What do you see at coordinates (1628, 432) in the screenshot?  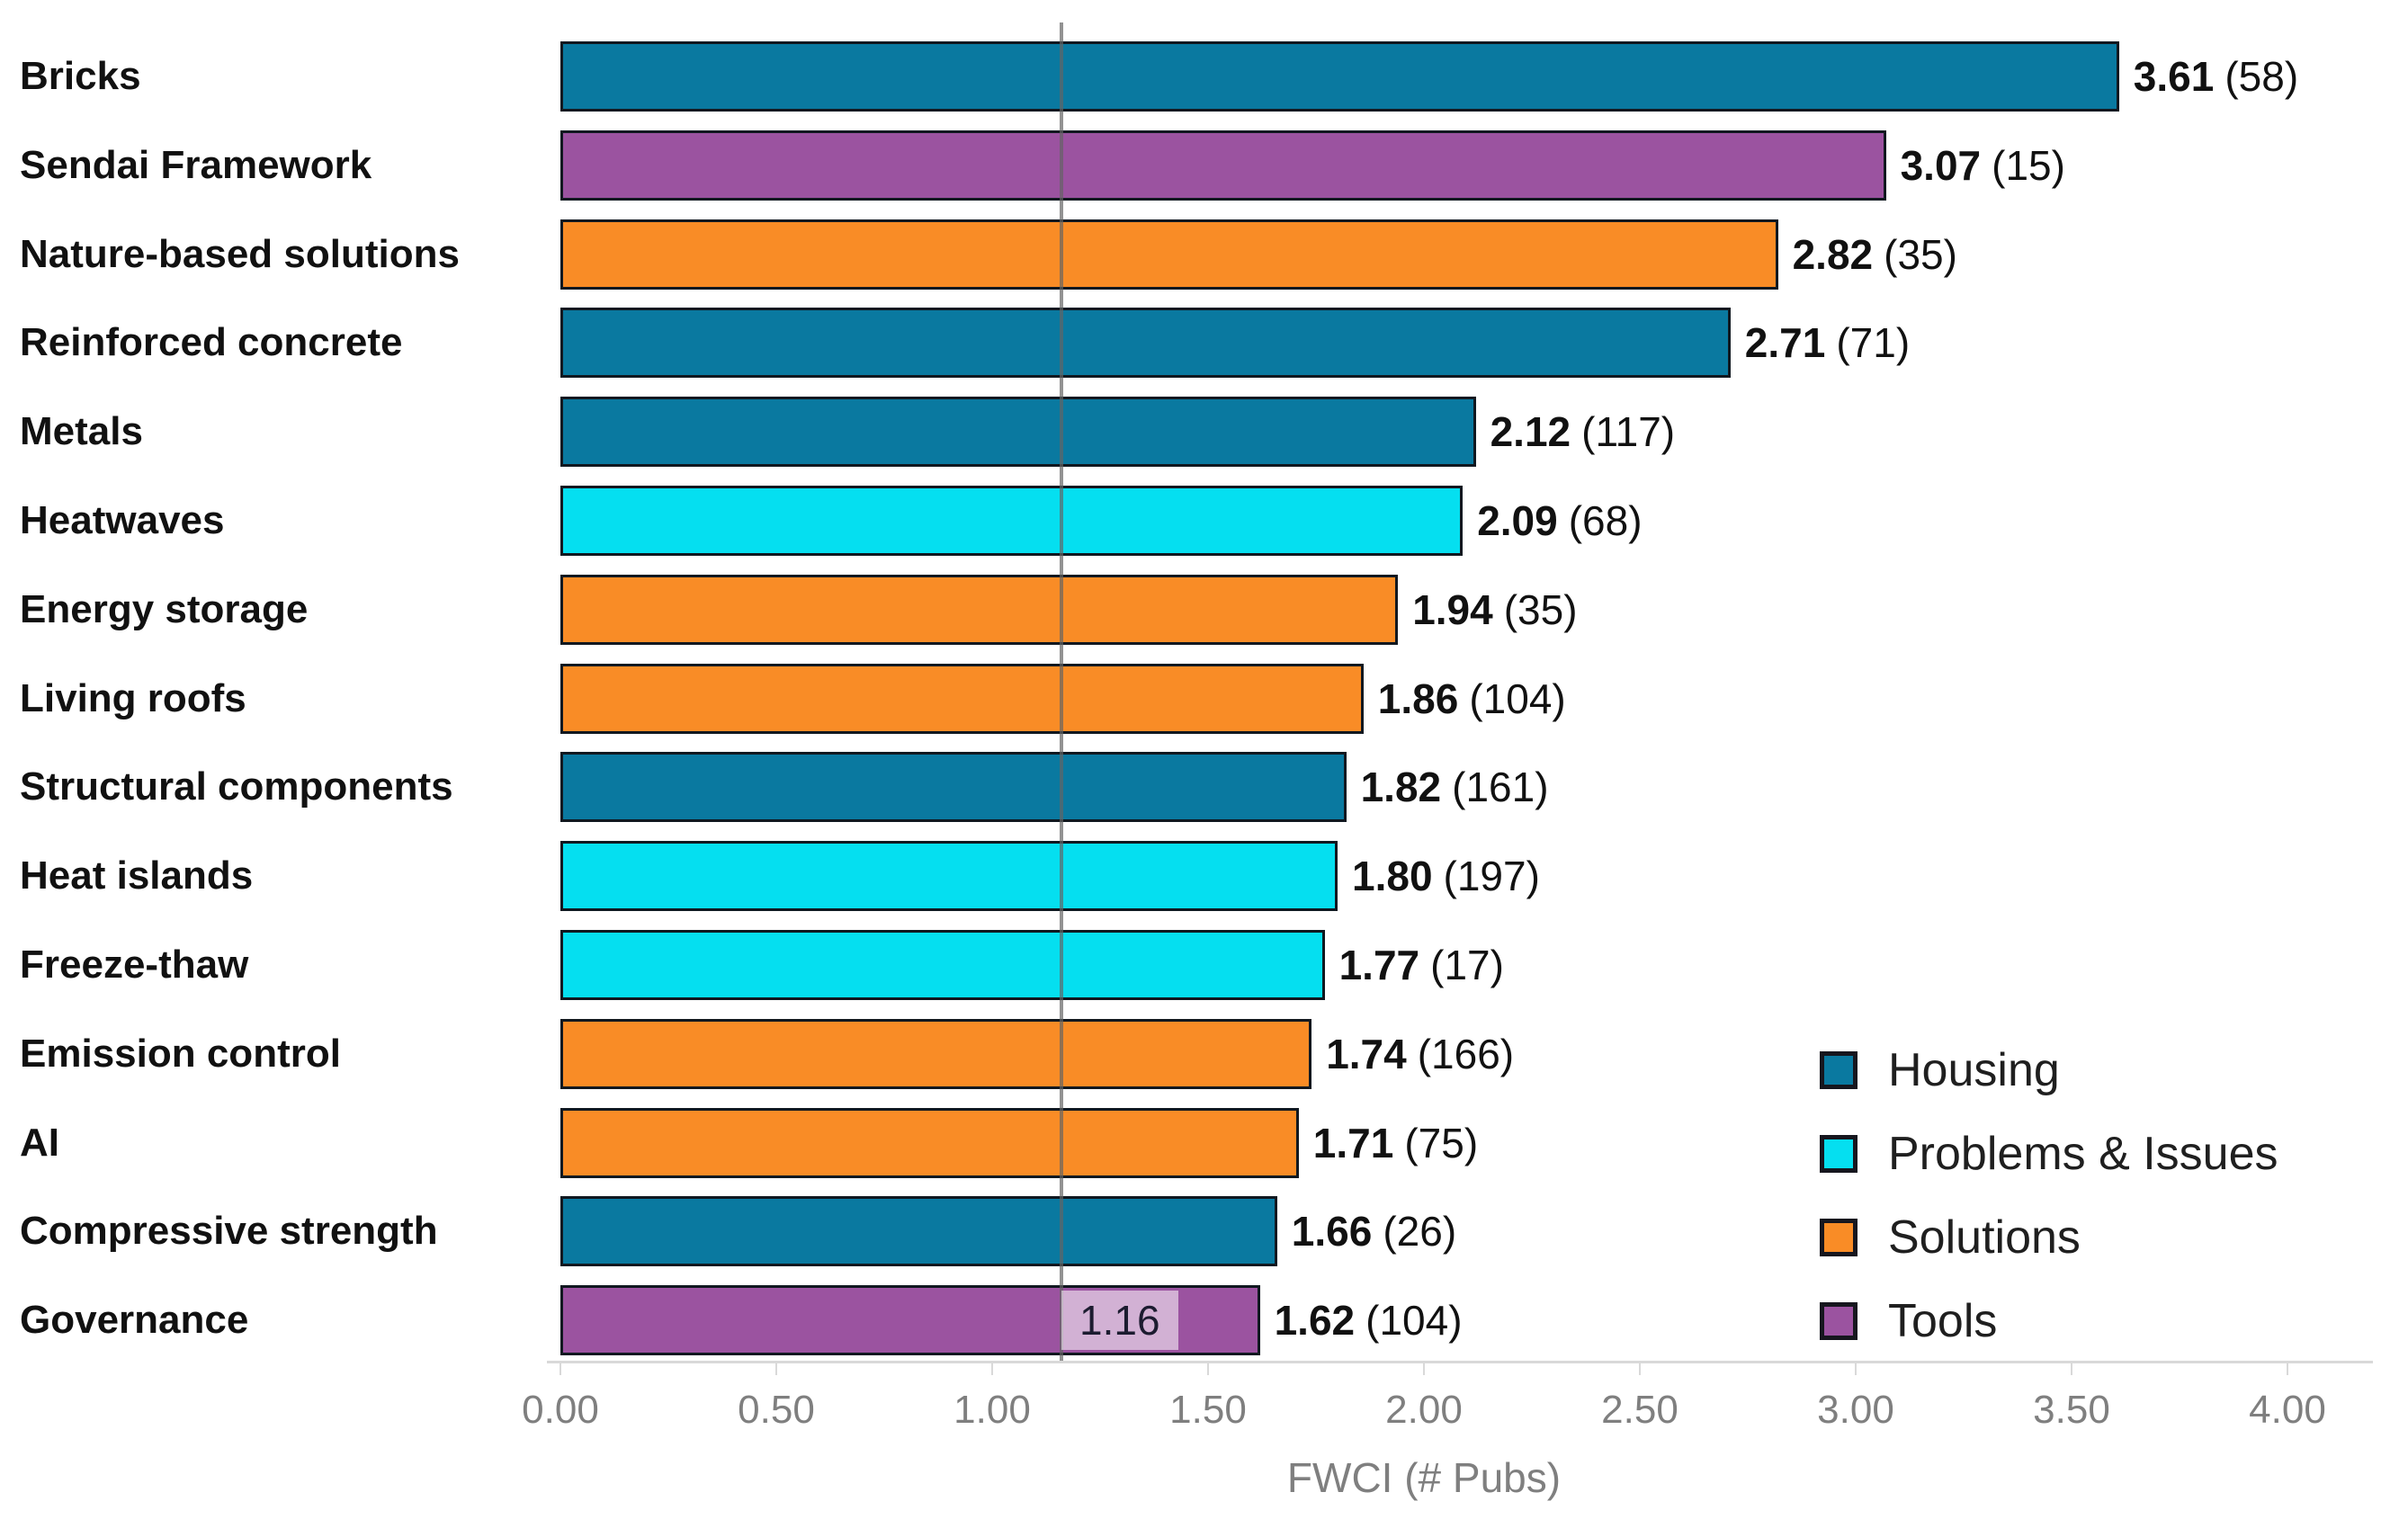 I see `value-pub-count: (117)` at bounding box center [1628, 432].